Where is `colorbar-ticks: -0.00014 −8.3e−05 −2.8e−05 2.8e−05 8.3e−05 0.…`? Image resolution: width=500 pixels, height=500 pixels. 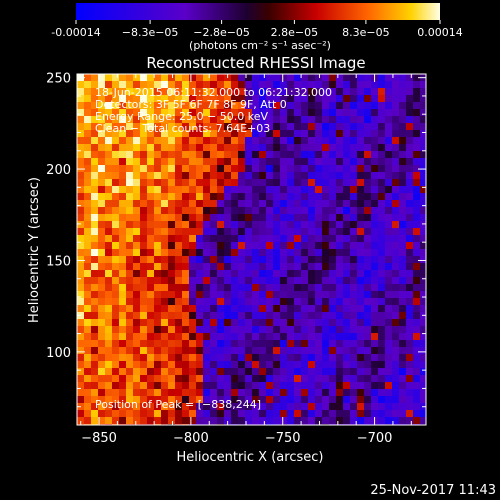 colorbar-ticks: -0.00014 −8.3e−05 −2.8e−05 2.8e−05 8.3e−05 0.… is located at coordinates (257, 29).